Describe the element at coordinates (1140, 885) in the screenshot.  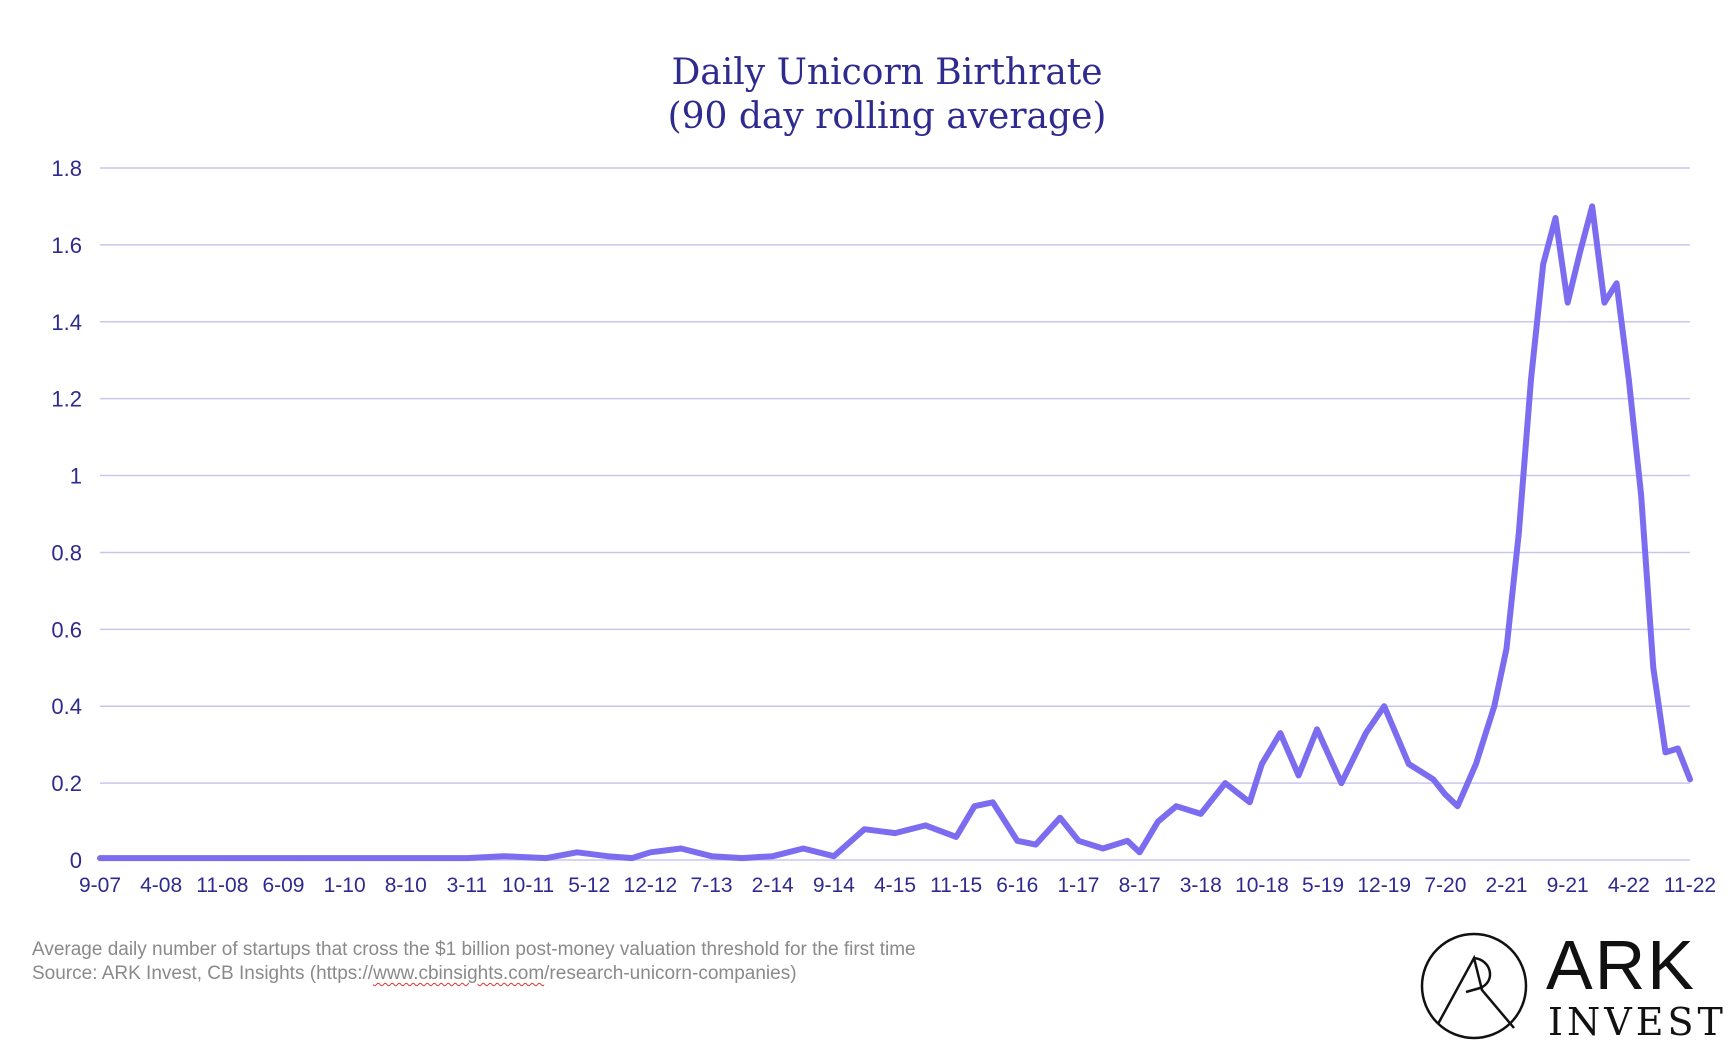
I see `x-tick-label: 8-17` at that location.